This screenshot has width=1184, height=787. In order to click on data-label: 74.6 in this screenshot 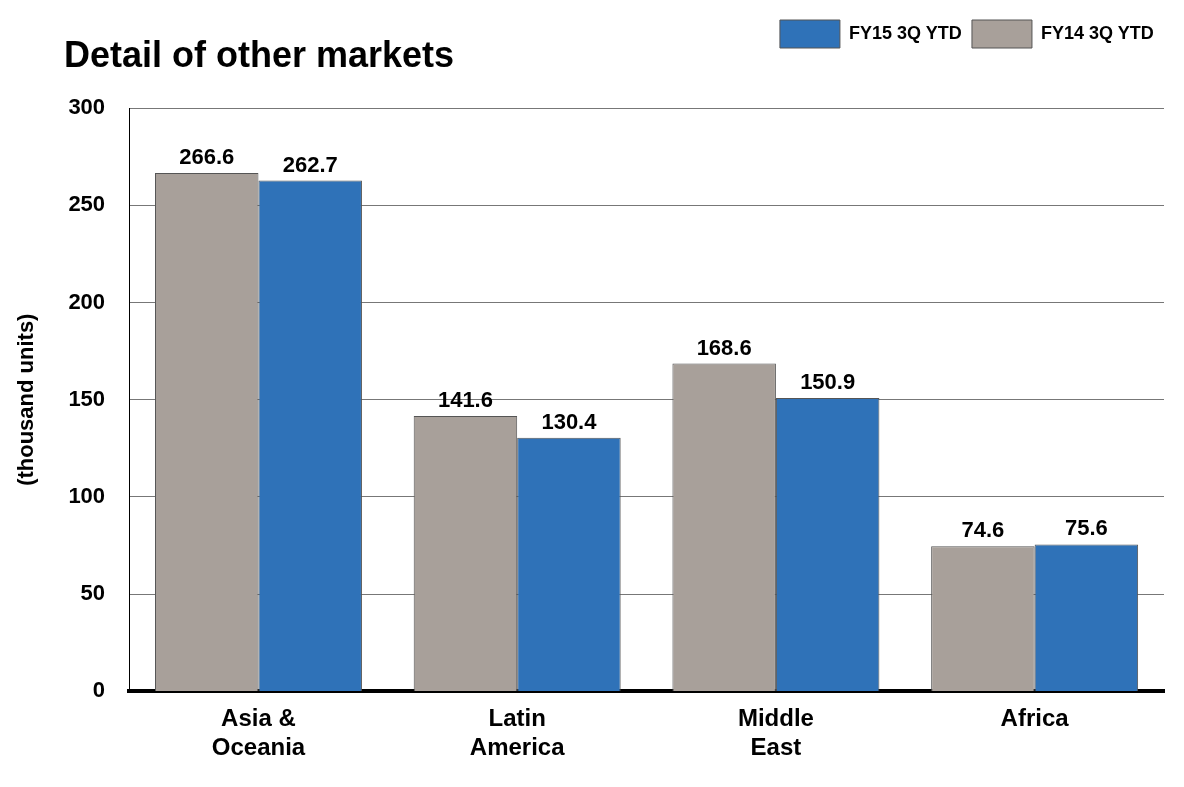, I will do `click(983, 530)`.